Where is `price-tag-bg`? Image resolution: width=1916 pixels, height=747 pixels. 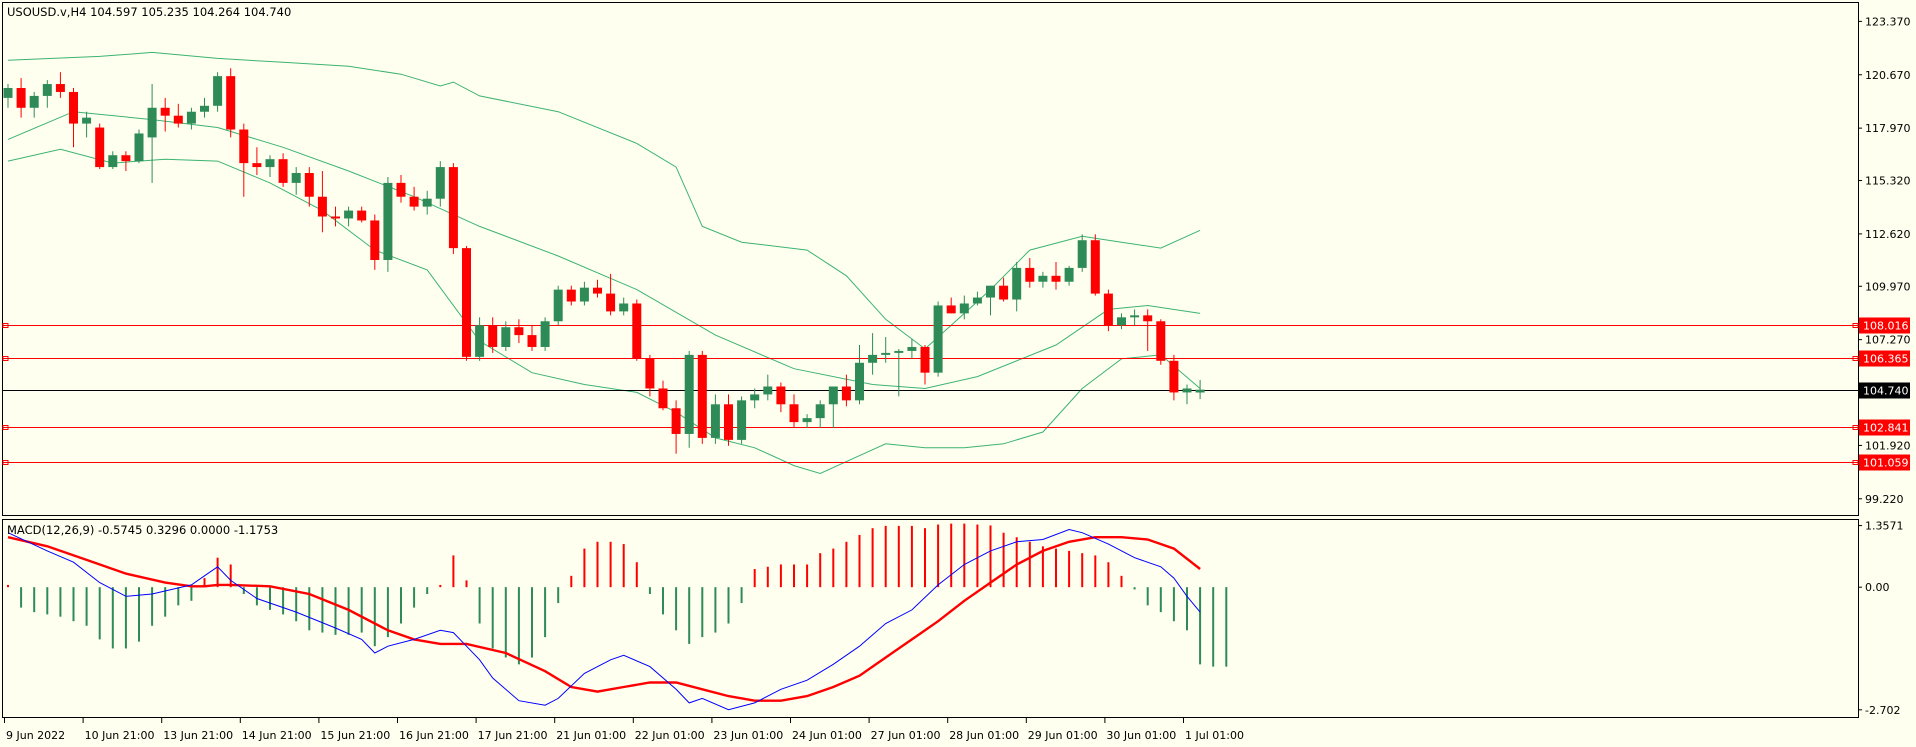
price-tag-bg is located at coordinates (1884, 427).